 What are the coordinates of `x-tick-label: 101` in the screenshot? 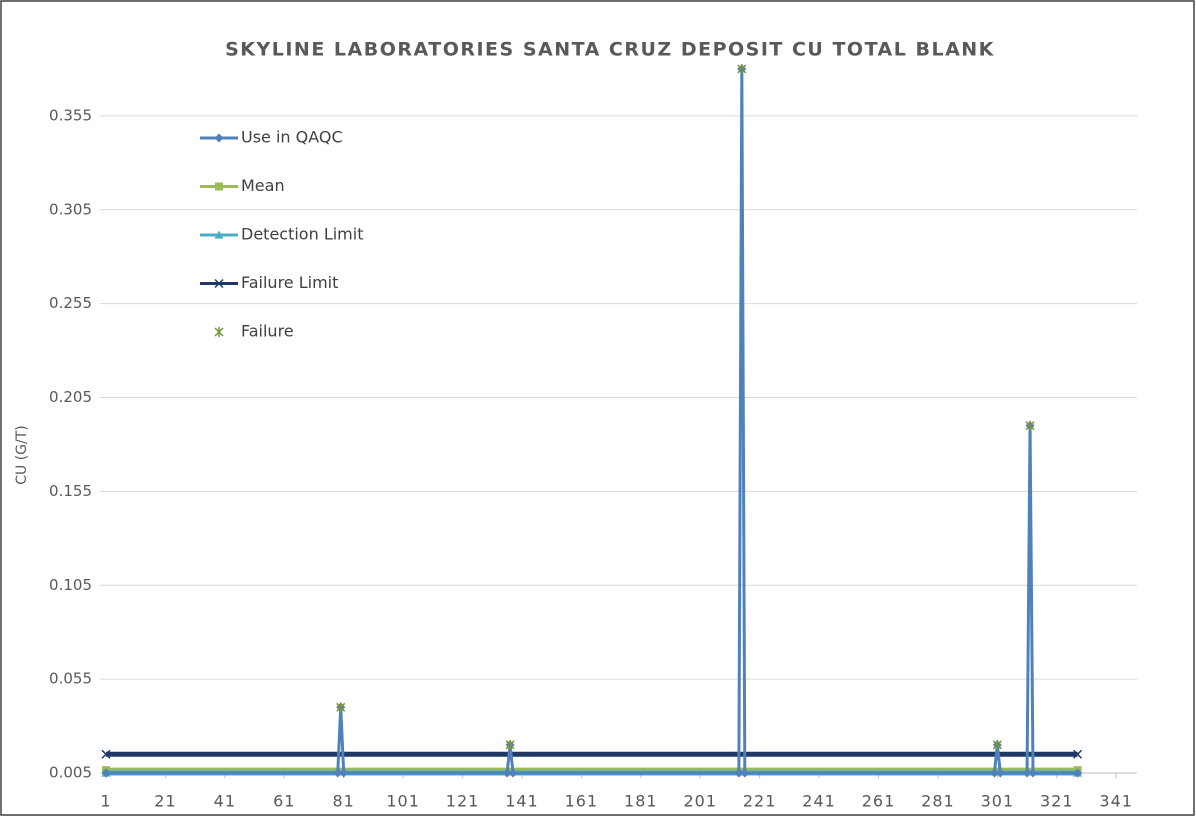 It's located at (403, 801).